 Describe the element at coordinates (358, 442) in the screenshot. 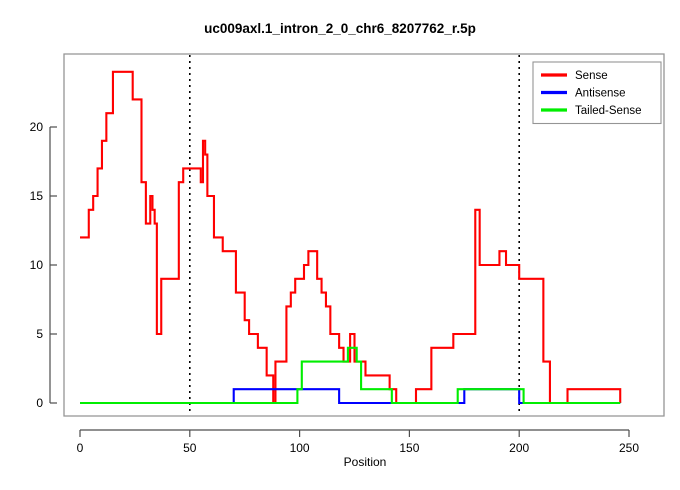

I see `x-axis: 0 50 100 150 200 250` at that location.